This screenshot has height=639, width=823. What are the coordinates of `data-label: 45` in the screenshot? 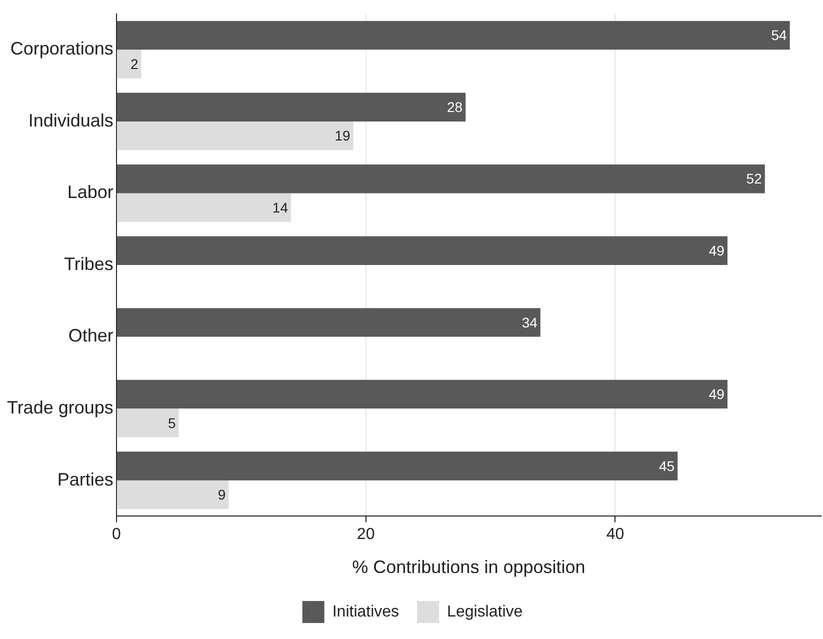 It's located at (667, 466).